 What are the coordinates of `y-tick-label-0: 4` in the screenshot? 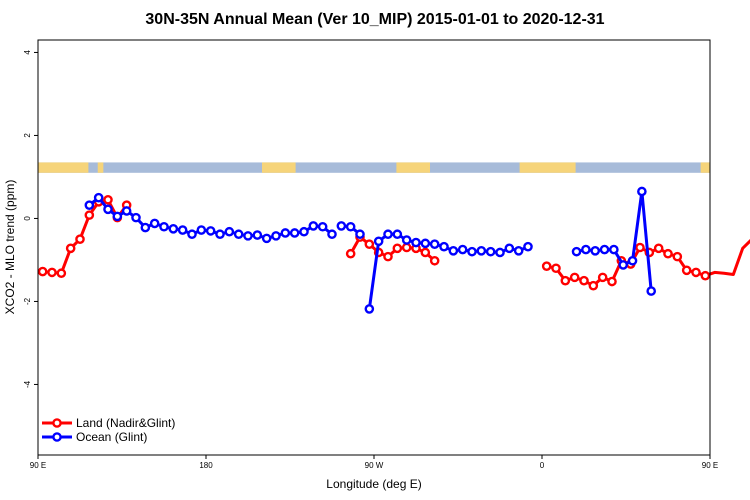 It's located at (27, 52).